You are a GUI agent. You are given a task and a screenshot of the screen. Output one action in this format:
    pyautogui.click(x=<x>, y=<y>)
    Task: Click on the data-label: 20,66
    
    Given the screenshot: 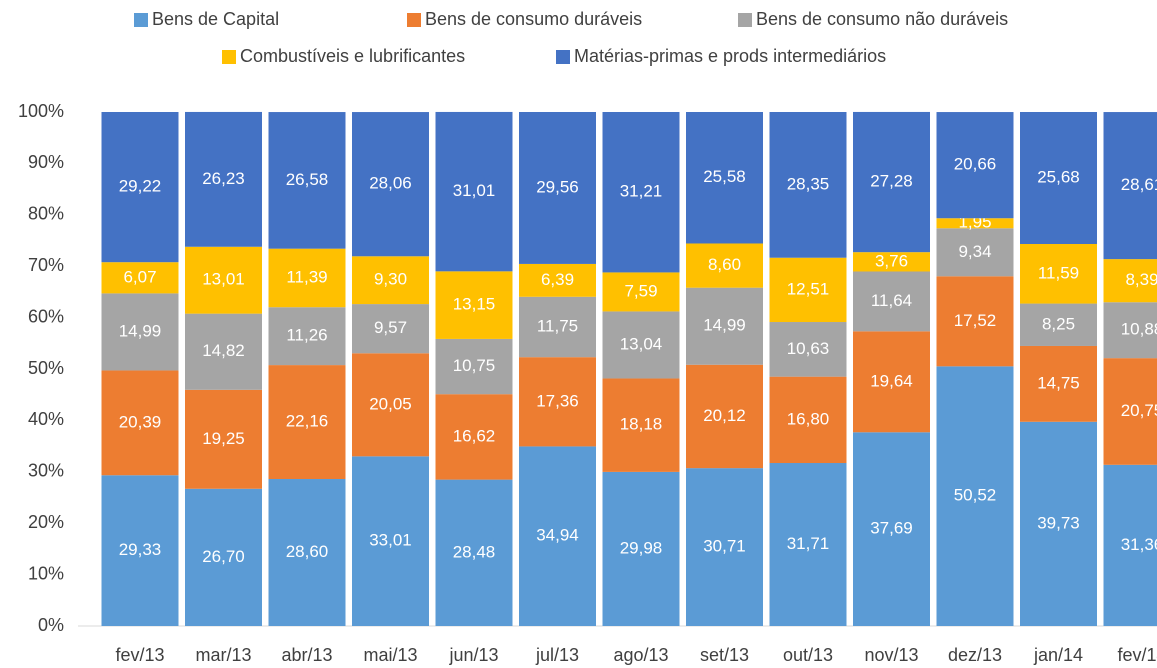 What is the action you would take?
    pyautogui.click(x=975, y=164)
    